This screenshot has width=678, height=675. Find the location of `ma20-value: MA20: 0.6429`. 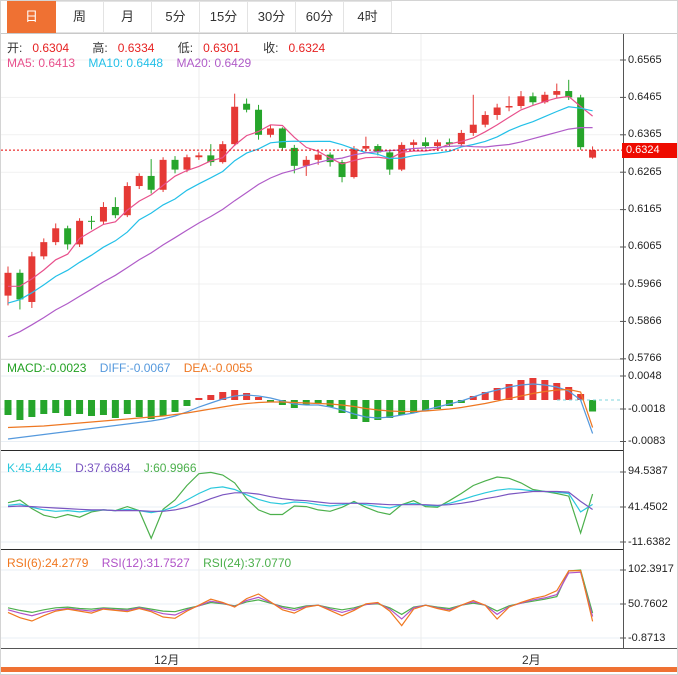

ma20-value: MA20: 0.6429 is located at coordinates (214, 63).